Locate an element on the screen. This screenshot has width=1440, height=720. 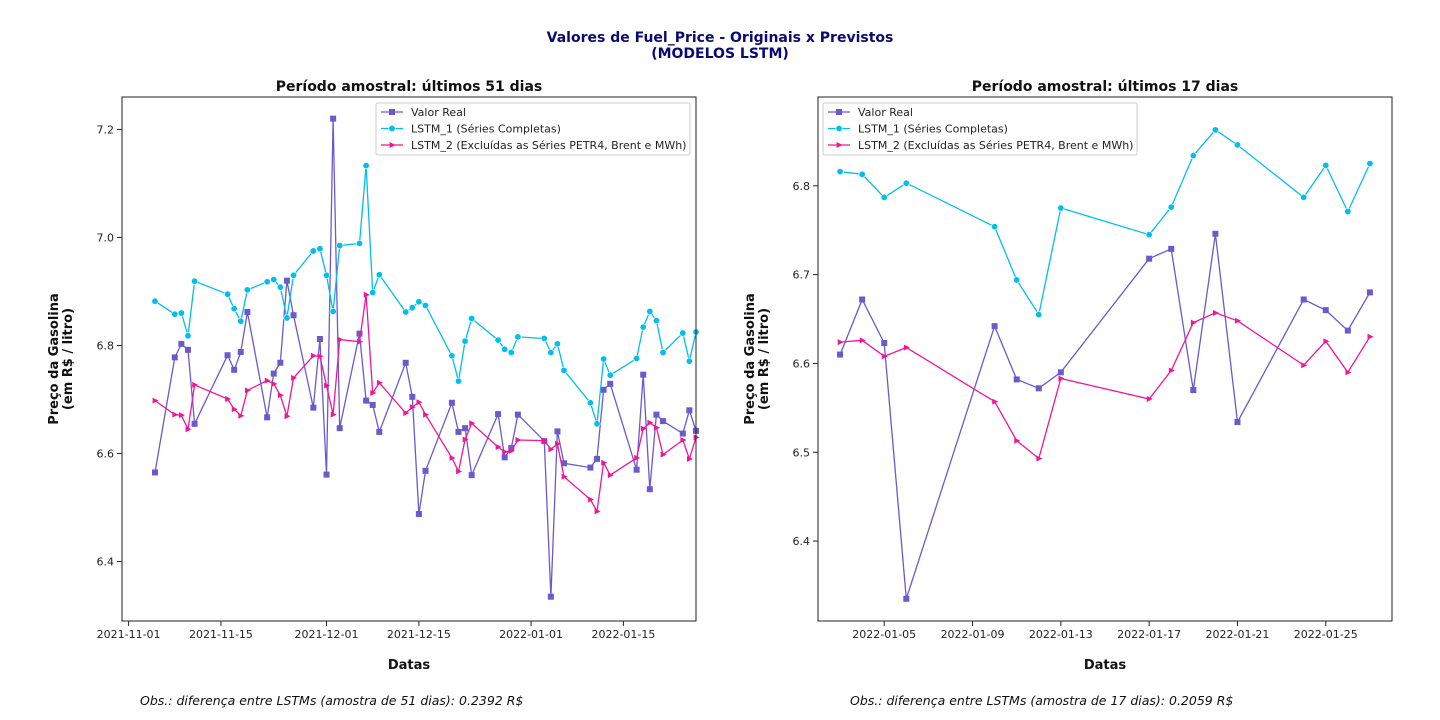
chart-title: Período amostral: últimos 17 dias is located at coordinates (1105, 87).